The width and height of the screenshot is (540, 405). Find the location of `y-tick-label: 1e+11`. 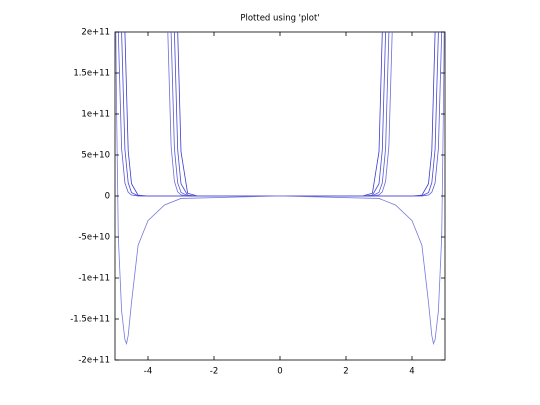

y-tick-label: 1e+11 is located at coordinates (95, 115).